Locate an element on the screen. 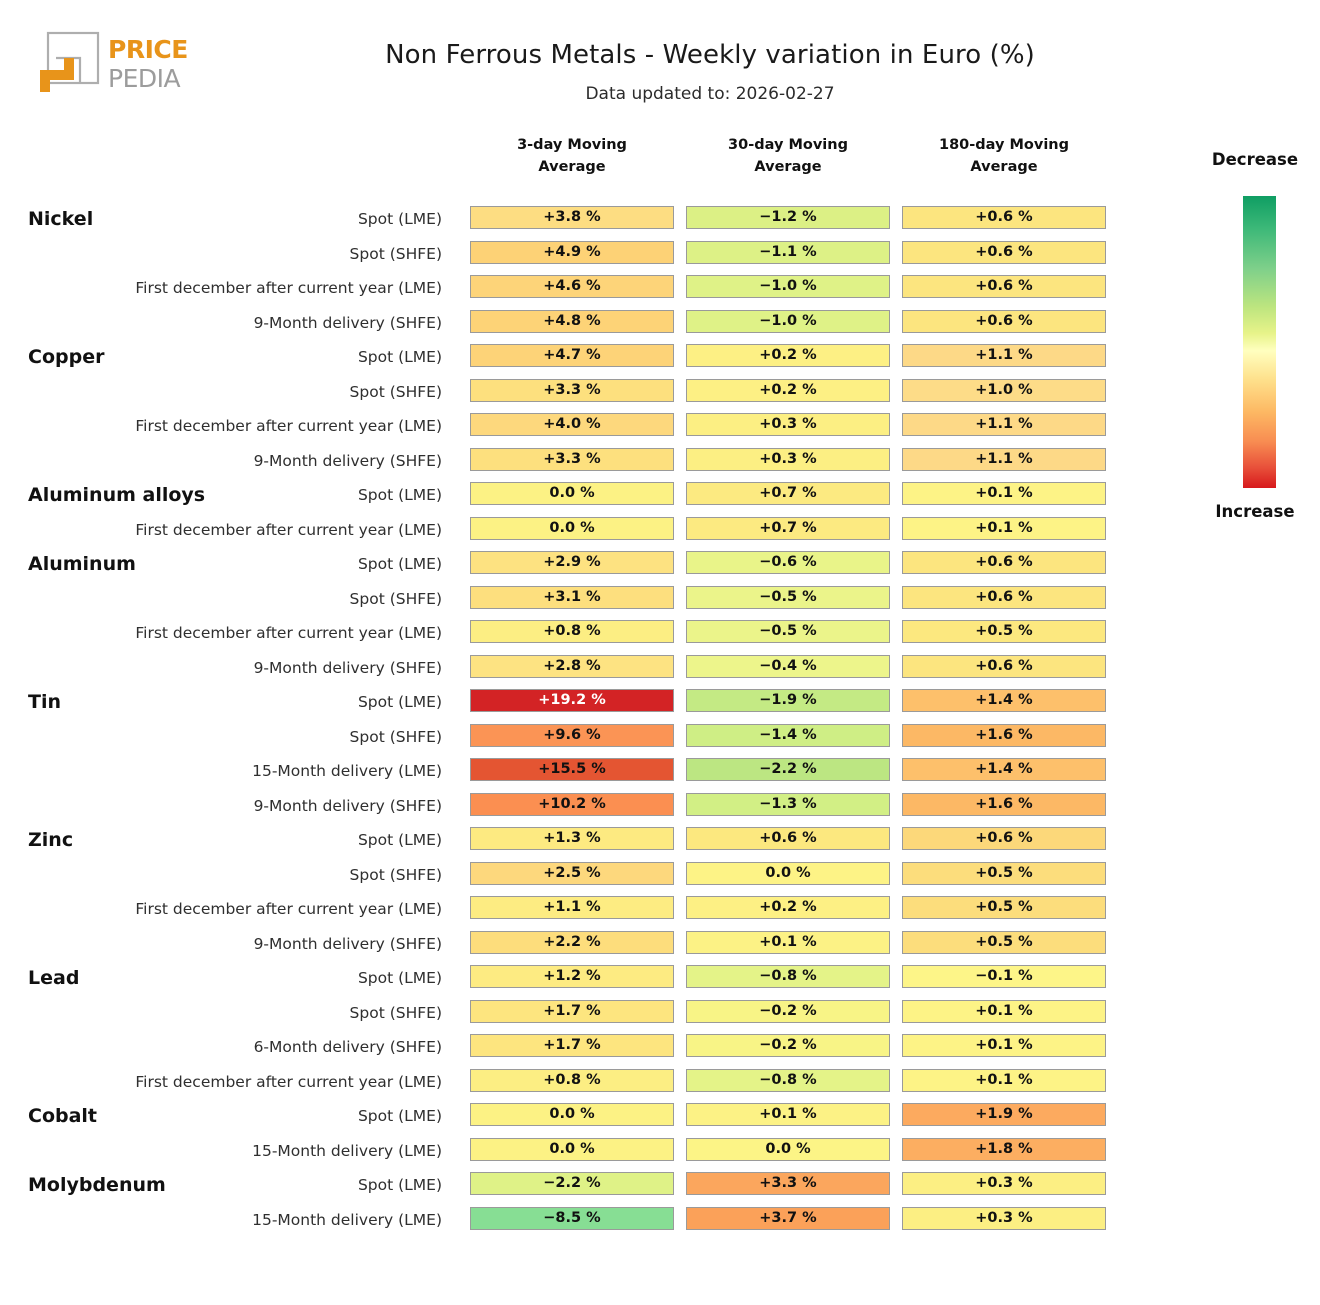 This screenshot has width=1320, height=1305. svg-text: PRICE is located at coordinates (148, 49).